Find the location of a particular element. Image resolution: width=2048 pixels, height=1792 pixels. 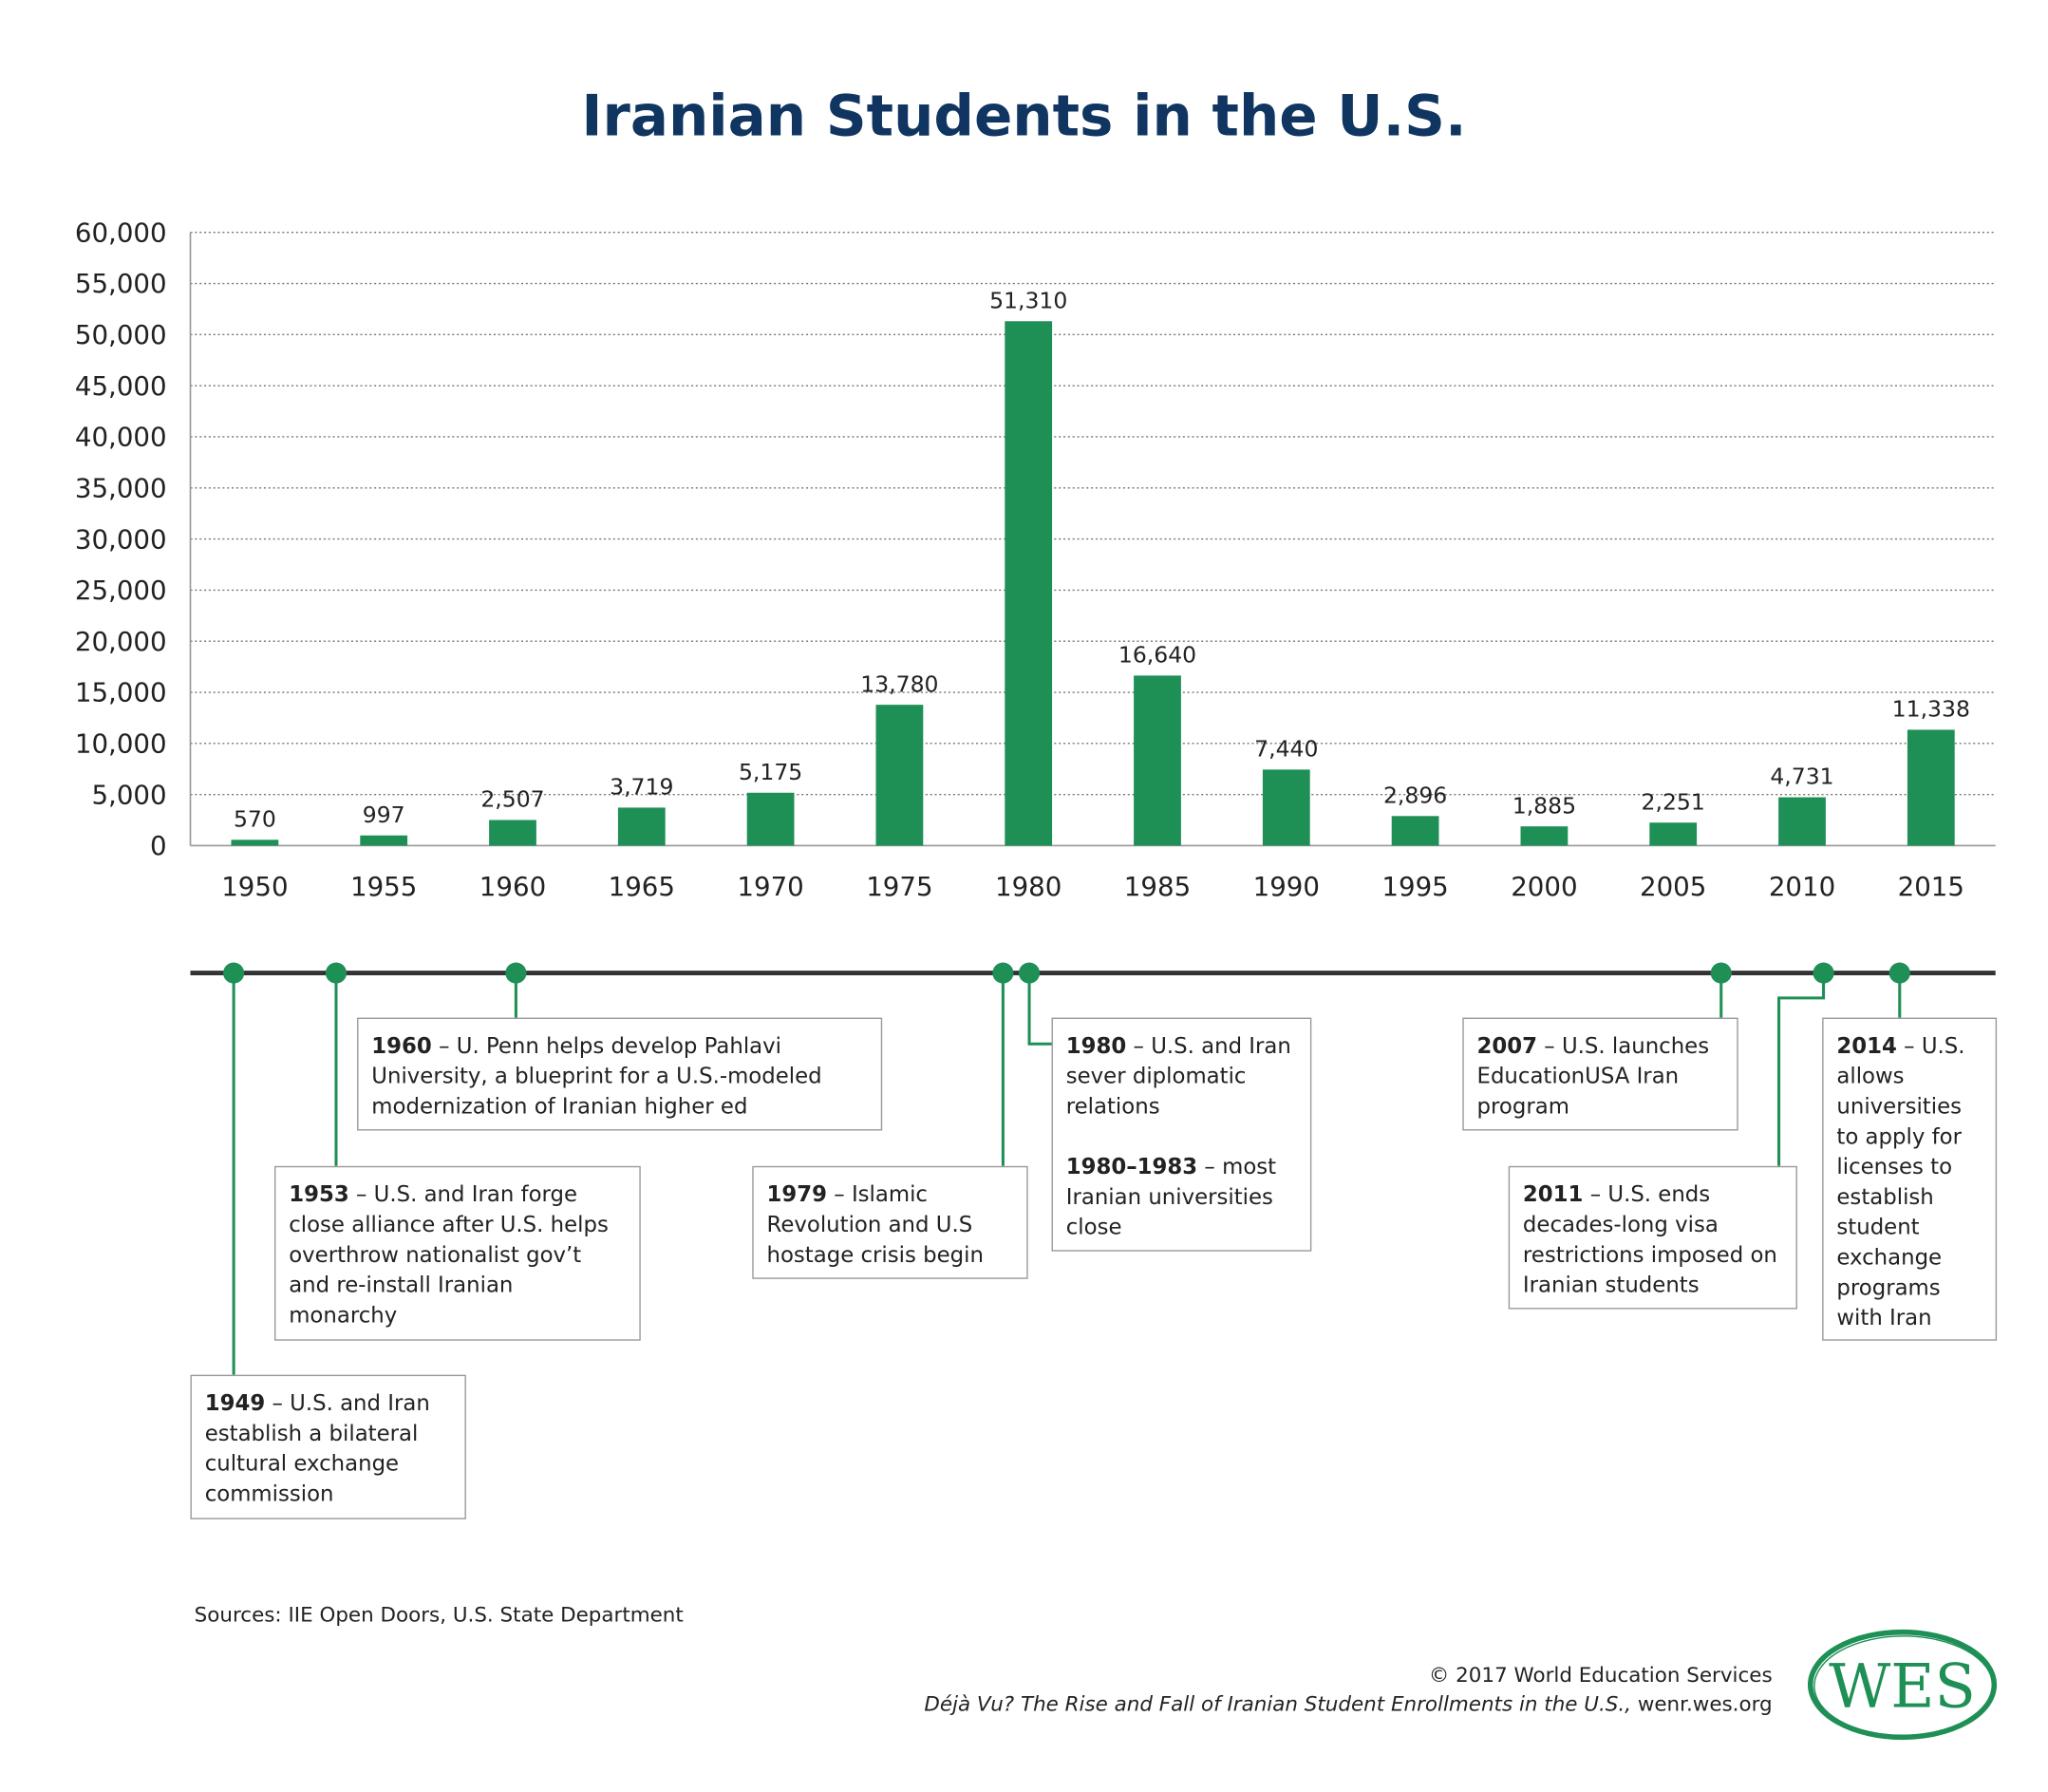

event-year: 2007 is located at coordinates (1507, 1046).